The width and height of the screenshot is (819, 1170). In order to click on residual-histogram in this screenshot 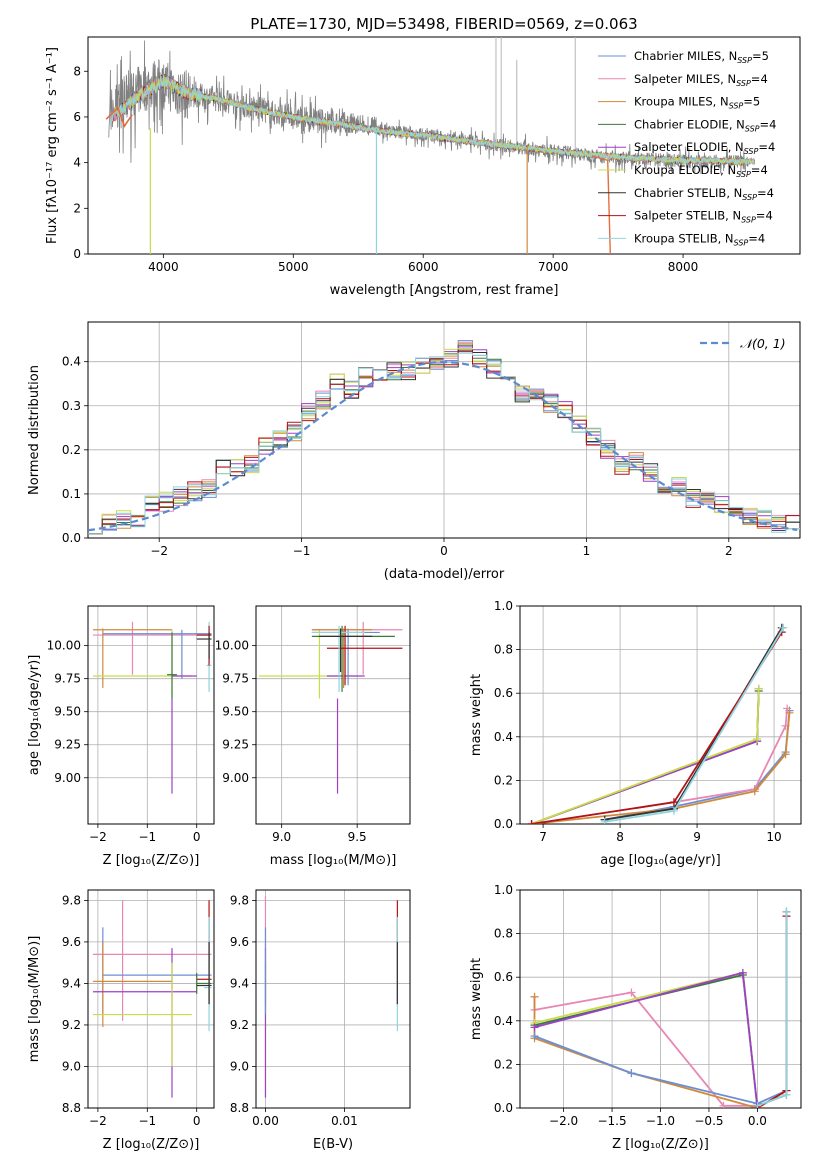, I will do `click(444, 441)`.